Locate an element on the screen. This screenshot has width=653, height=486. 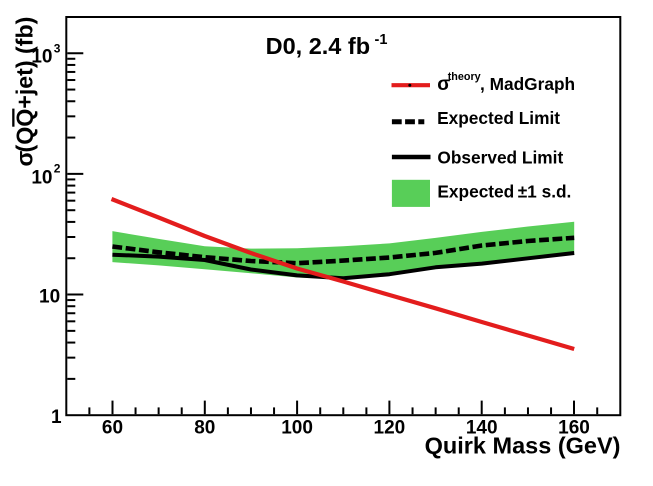
svg-text: 80 is located at coordinates (204, 427).